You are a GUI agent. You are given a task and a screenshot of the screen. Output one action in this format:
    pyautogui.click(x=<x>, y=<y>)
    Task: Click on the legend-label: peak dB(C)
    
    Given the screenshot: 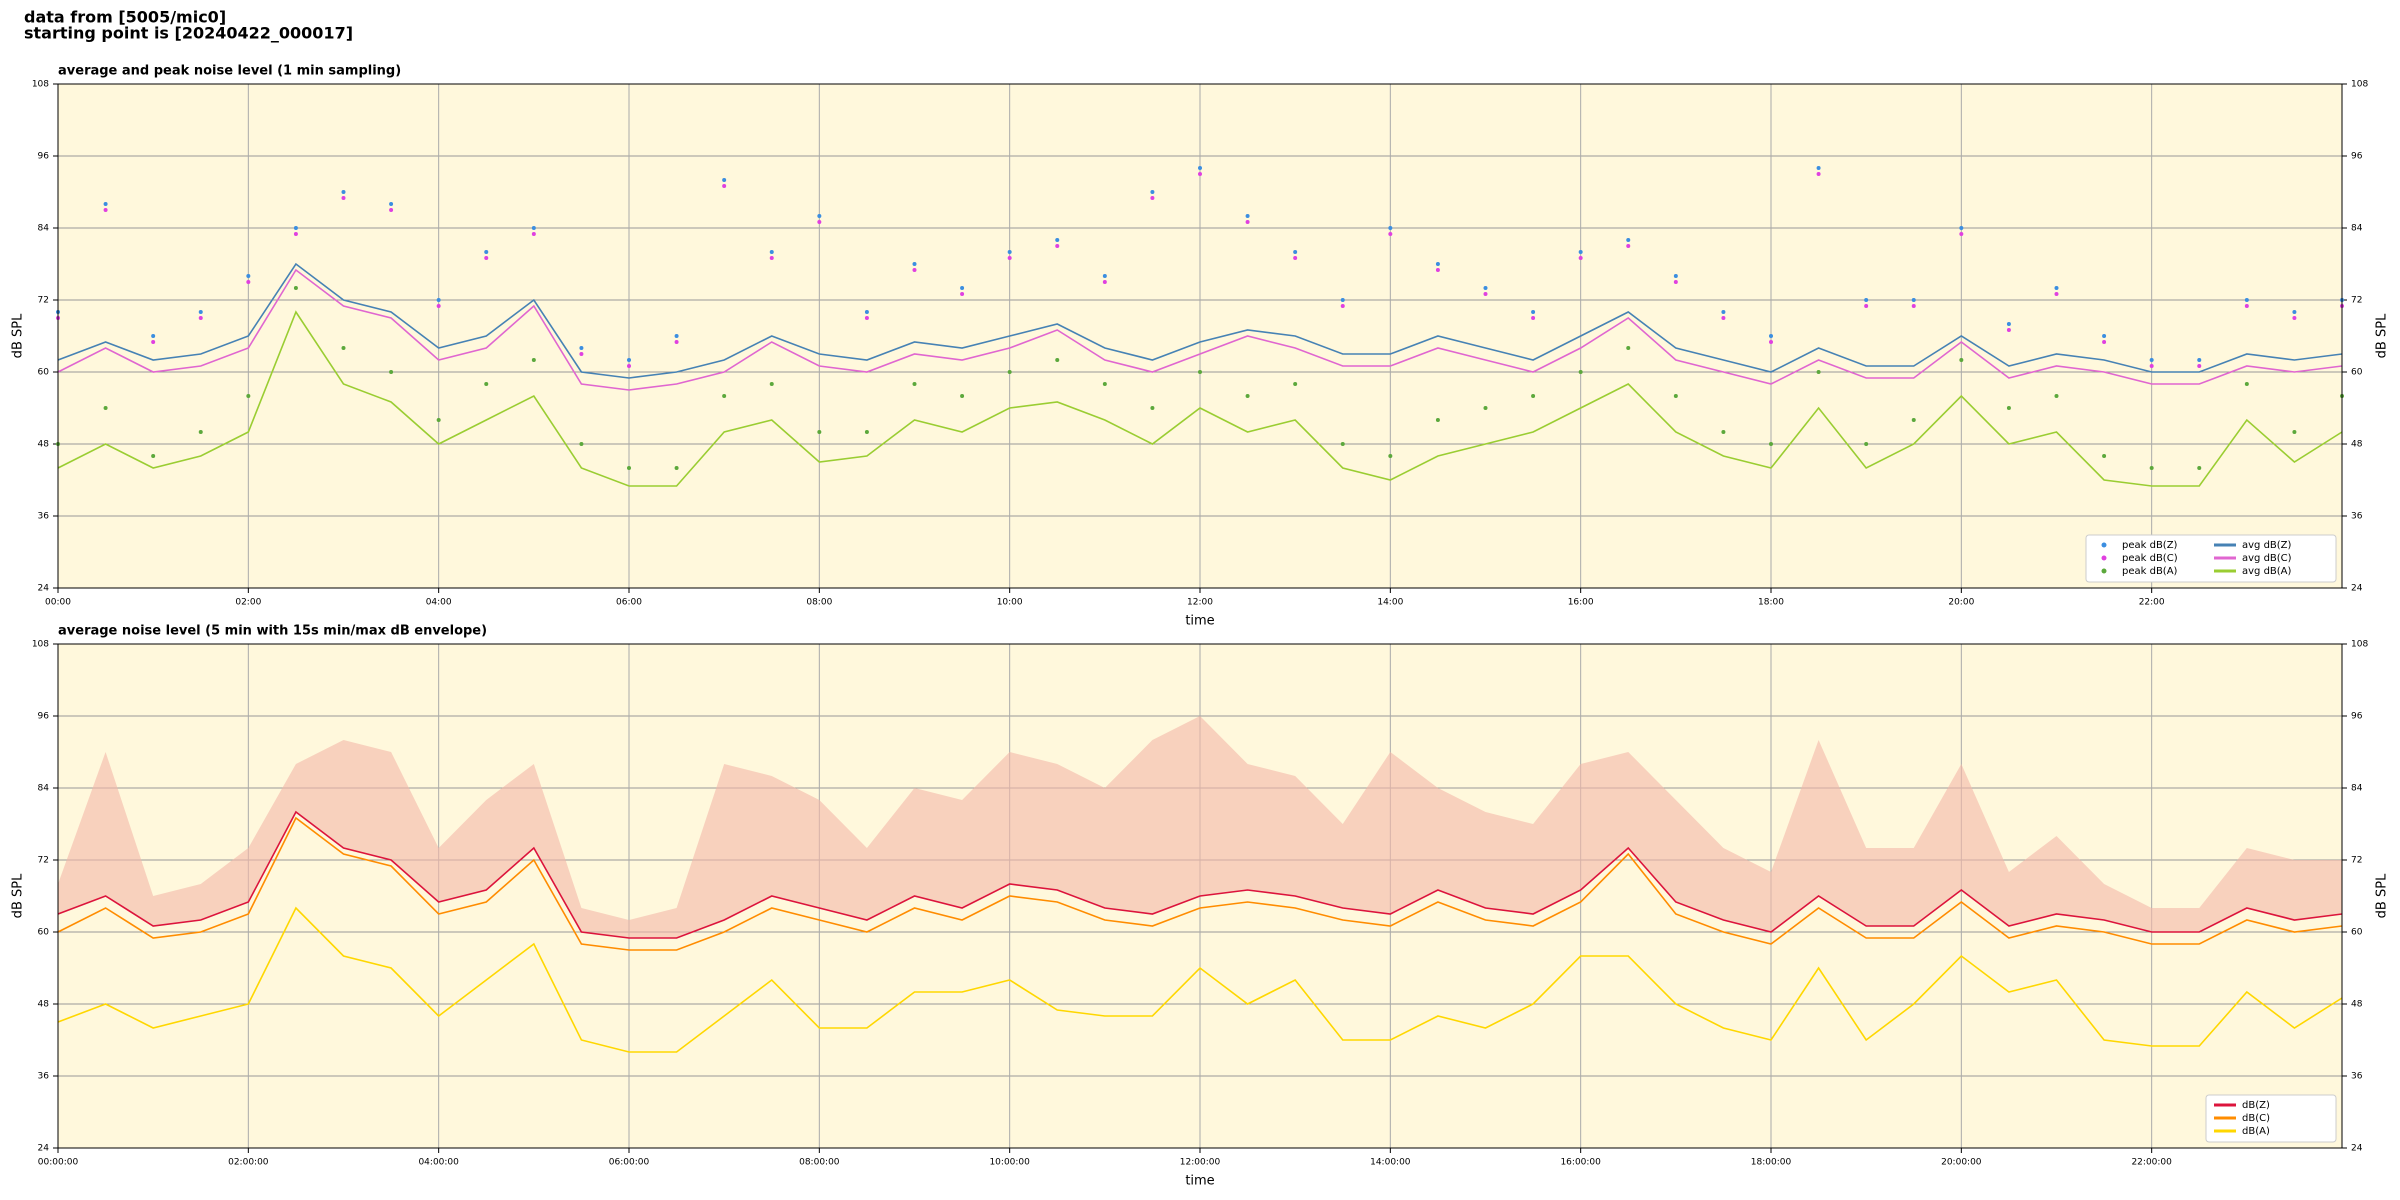 What is the action you would take?
    pyautogui.click(x=2150, y=558)
    